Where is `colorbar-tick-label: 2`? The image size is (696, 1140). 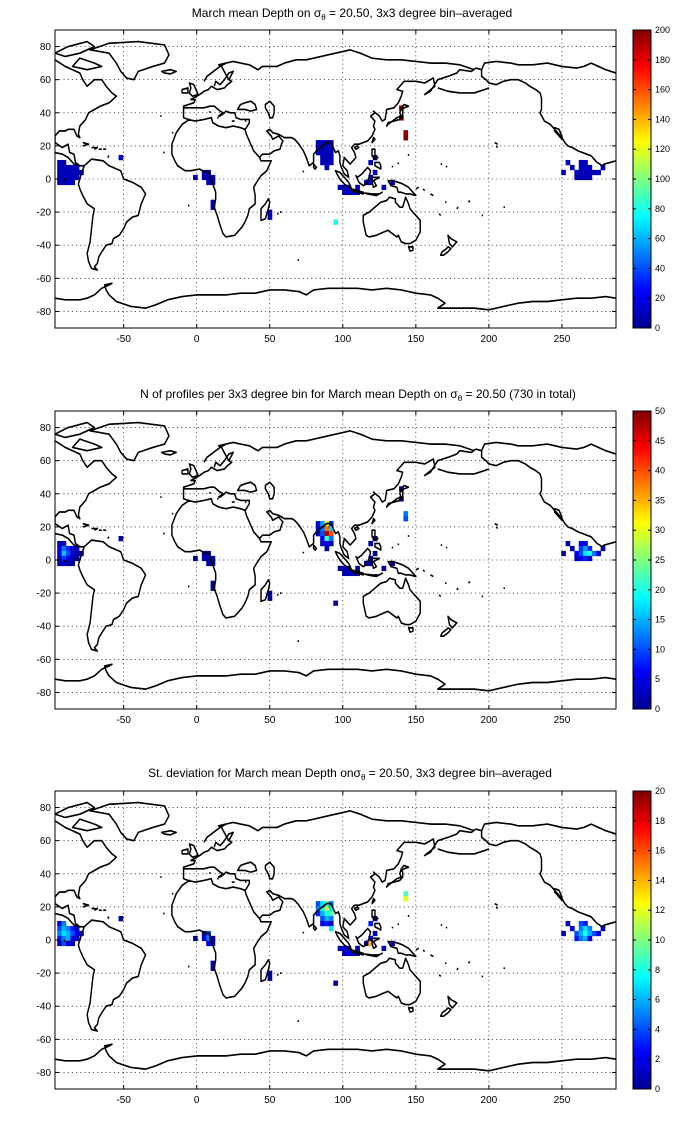
colorbar-tick-label: 2 is located at coordinates (657, 1059).